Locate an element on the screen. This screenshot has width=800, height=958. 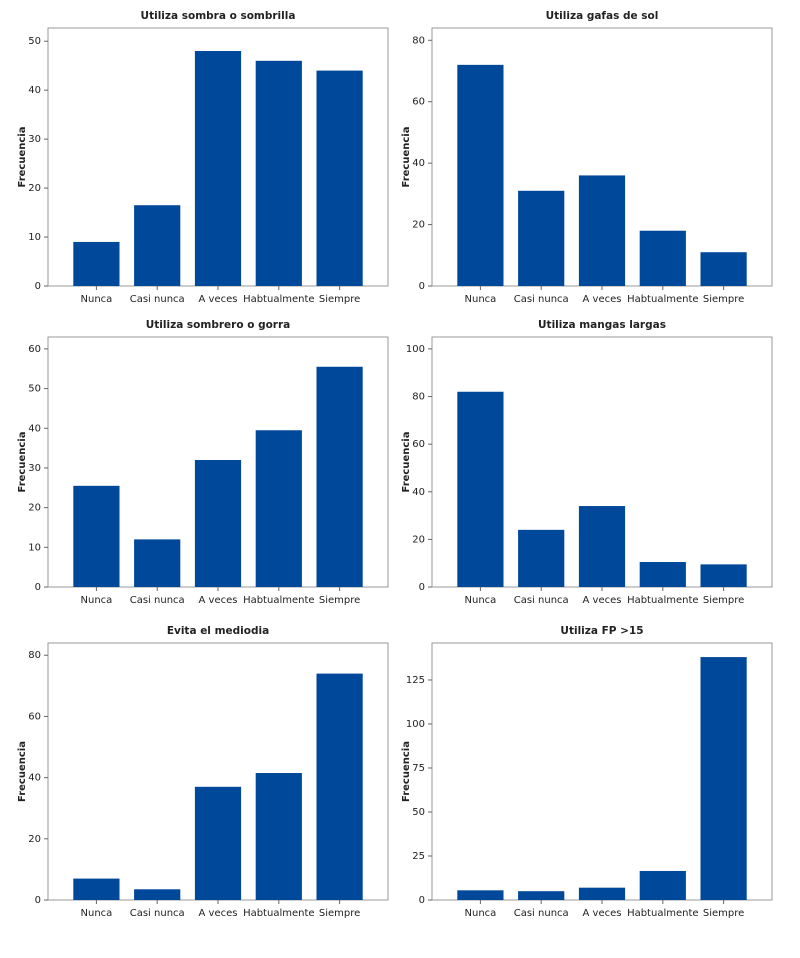
chart-title: Utiliza sombra o sombrilla is located at coordinates (218, 16).